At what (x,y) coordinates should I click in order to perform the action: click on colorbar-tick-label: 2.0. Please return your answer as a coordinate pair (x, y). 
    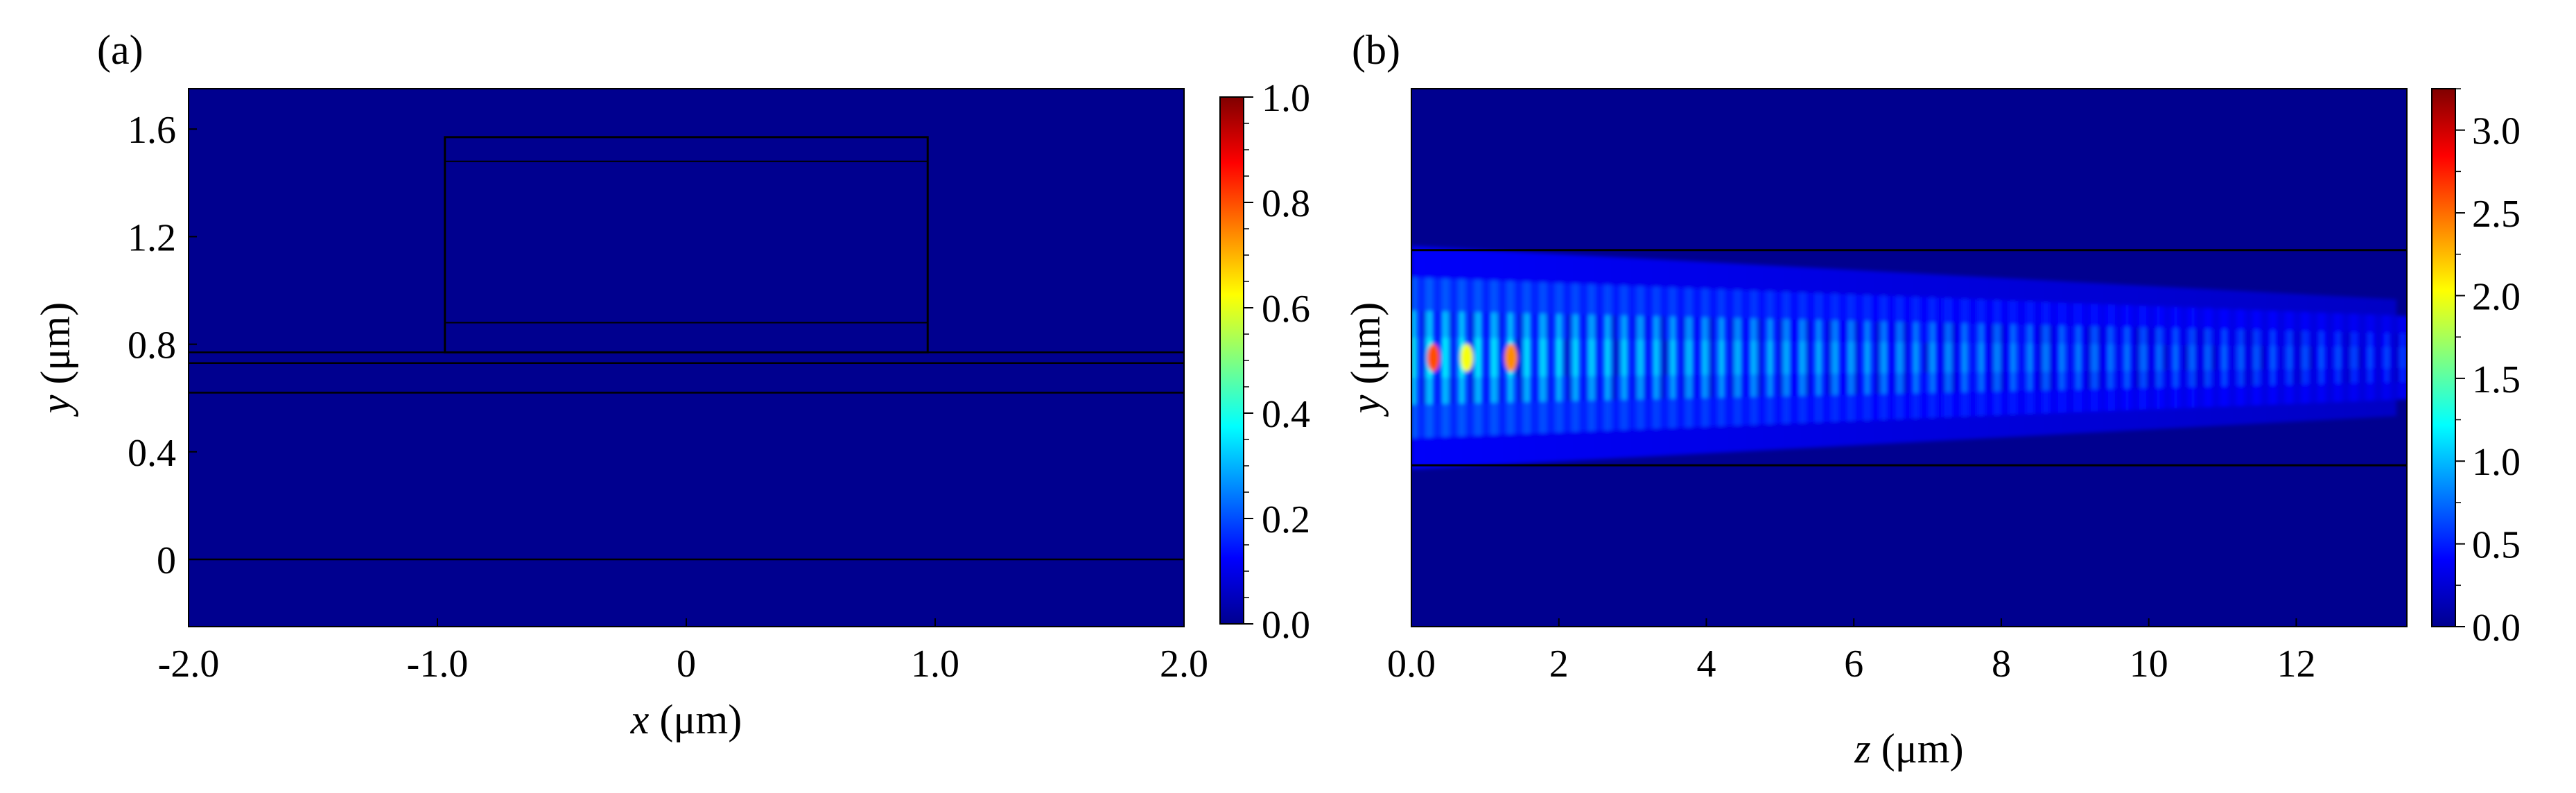
    Looking at the image, I should click on (2496, 297).